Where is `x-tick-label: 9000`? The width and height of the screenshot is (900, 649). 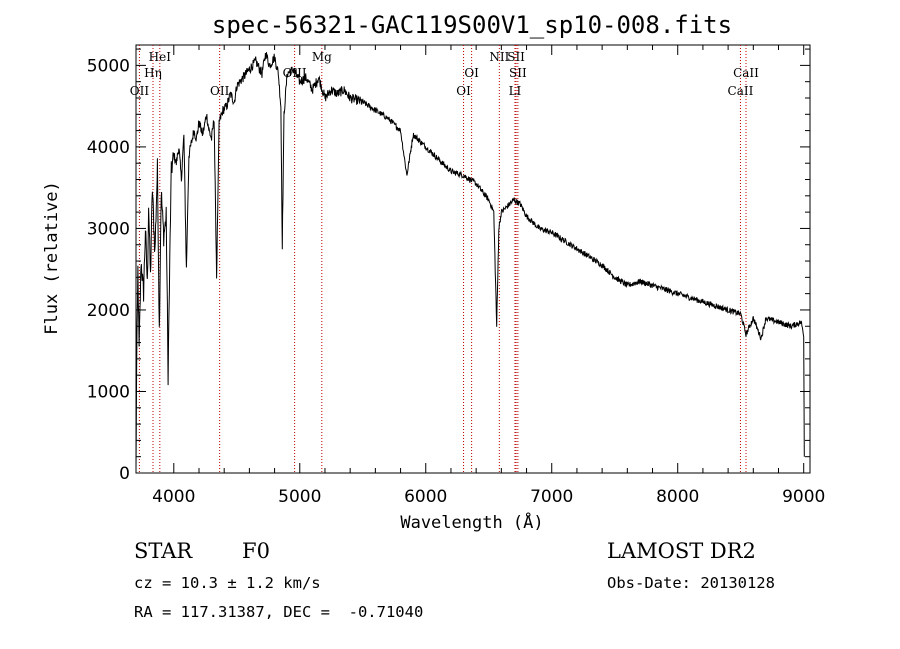
x-tick-label: 9000 is located at coordinates (803, 497).